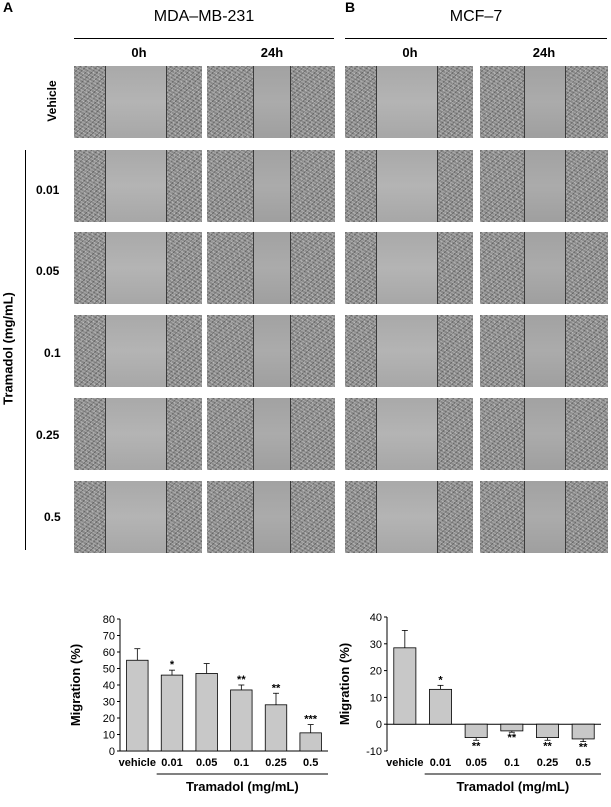 The height and width of the screenshot is (807, 611). Describe the element at coordinates (350, 7) in the screenshot. I see `panel-letter-b: B` at that location.